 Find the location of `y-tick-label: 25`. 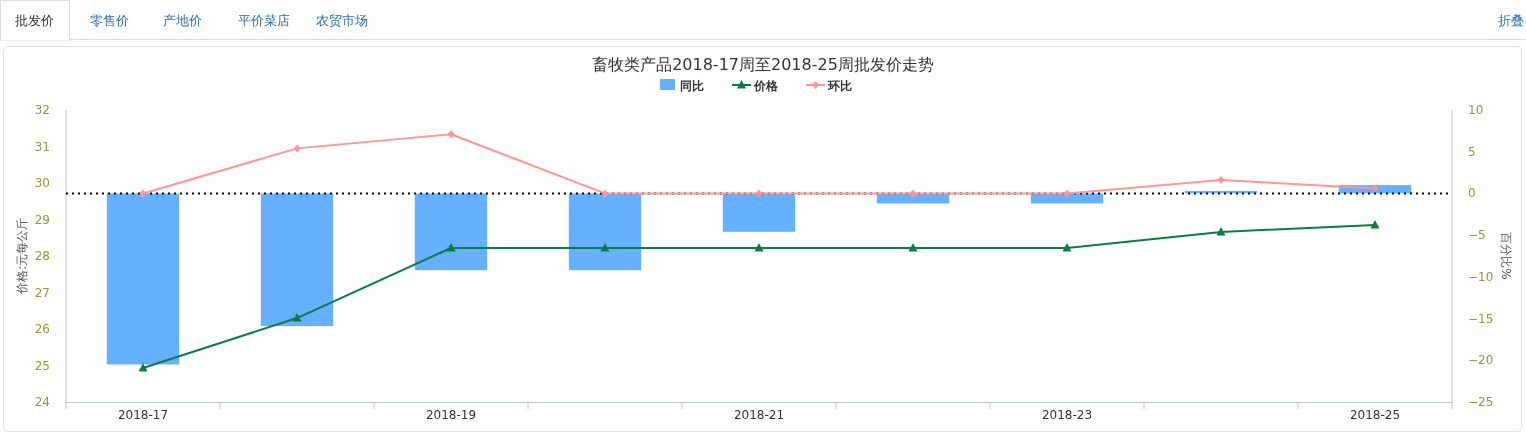

y-tick-label: 25 is located at coordinates (42, 365).